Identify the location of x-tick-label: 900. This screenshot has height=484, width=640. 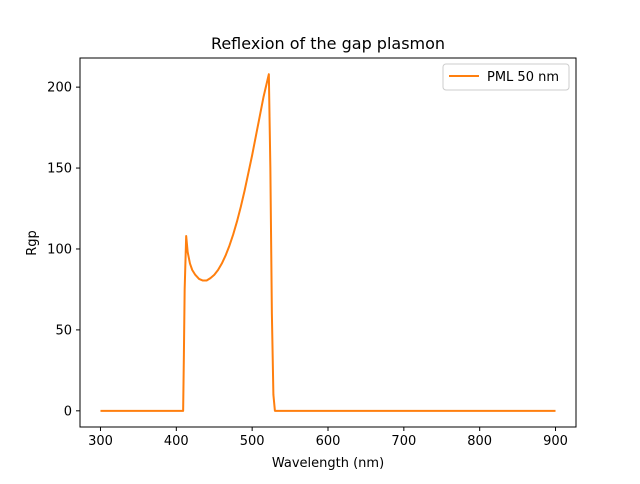
(555, 441).